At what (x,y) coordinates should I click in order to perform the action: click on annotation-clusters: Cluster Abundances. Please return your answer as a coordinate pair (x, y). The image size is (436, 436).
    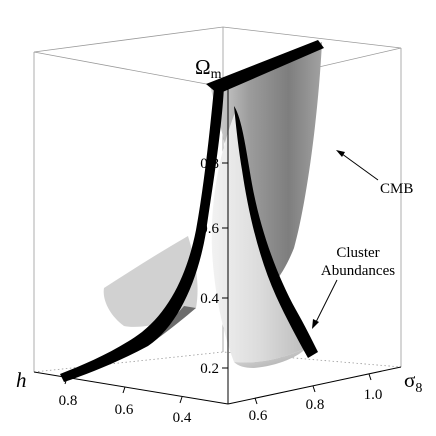
    Looking at the image, I should click on (353, 287).